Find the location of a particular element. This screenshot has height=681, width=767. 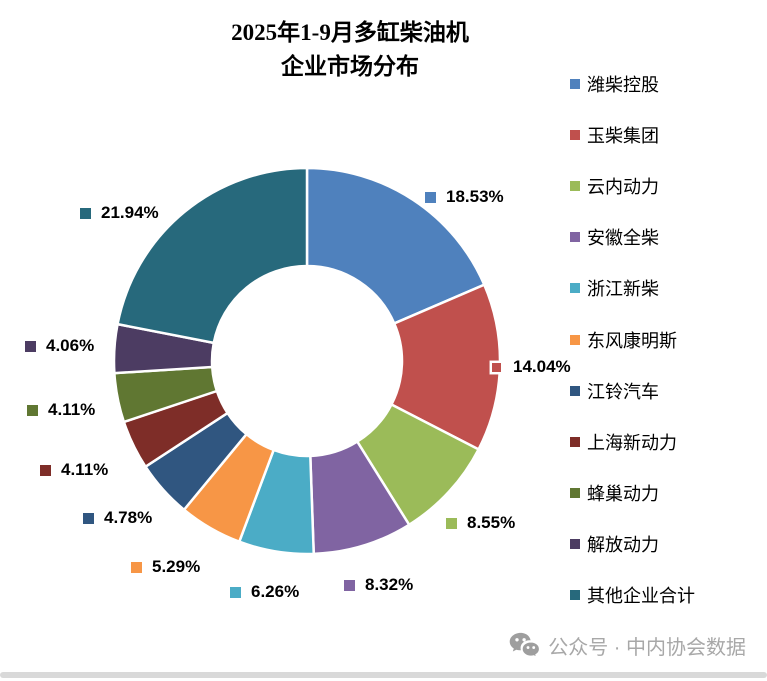

data-label: 4.06% is located at coordinates (59, 346).